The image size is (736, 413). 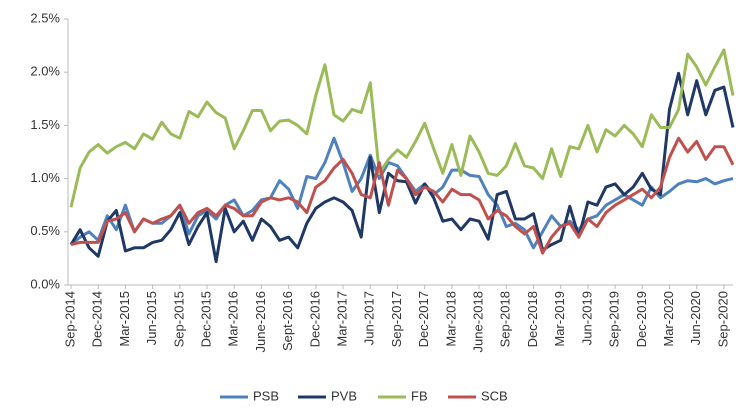 I want to click on x-tick-label: Mar-2016, so click(x=233, y=319).